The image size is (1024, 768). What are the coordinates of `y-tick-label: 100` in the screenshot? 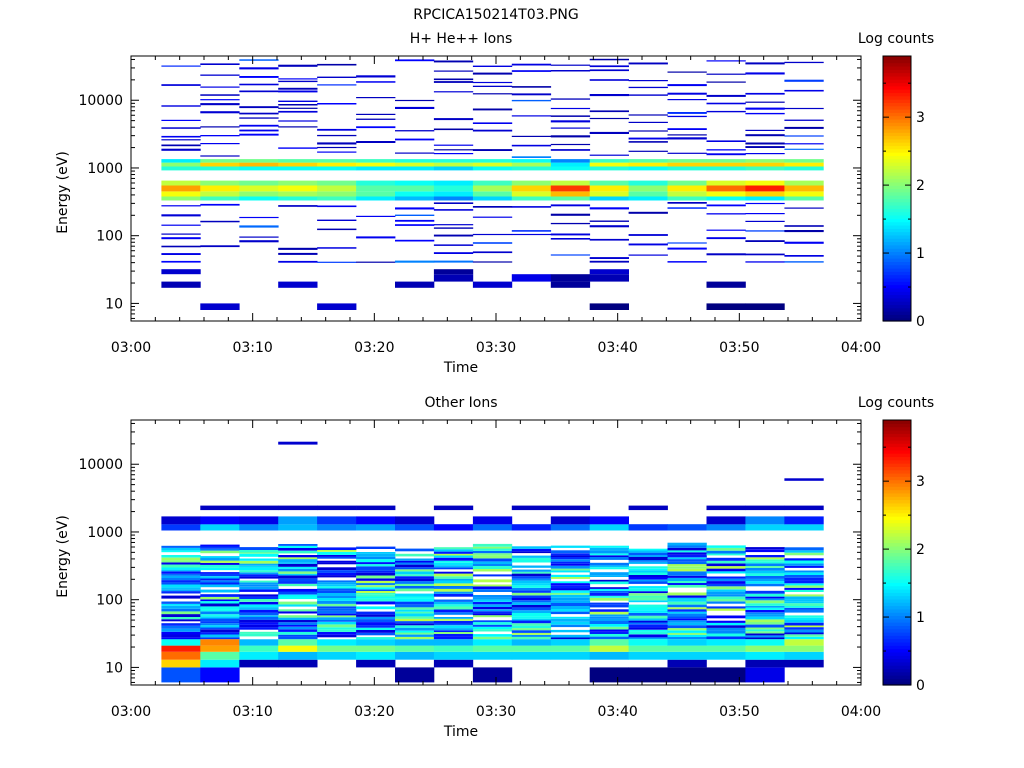 It's located at (109, 237).